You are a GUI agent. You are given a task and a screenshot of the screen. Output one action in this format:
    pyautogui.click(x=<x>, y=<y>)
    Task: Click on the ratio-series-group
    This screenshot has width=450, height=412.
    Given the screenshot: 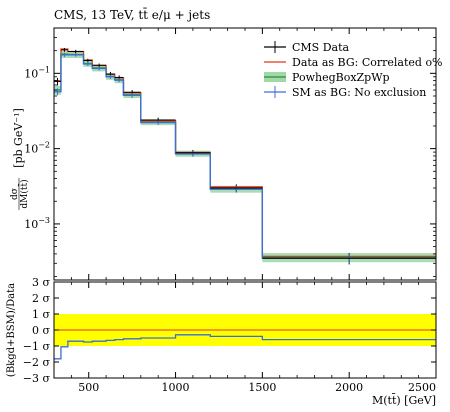 What is the action you would take?
    pyautogui.click(x=245, y=347)
    